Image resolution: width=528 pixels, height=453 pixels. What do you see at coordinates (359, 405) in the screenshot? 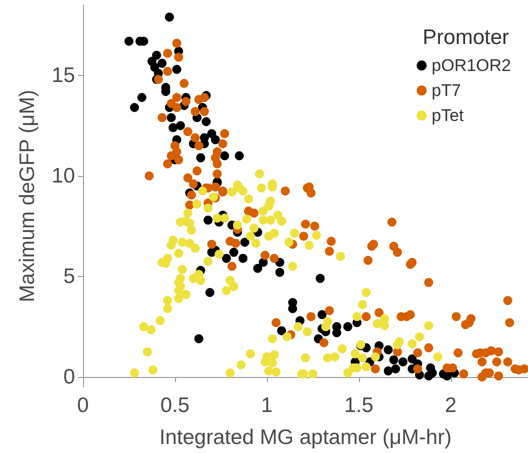
I see `x-tick-label: 1.5` at bounding box center [359, 405].